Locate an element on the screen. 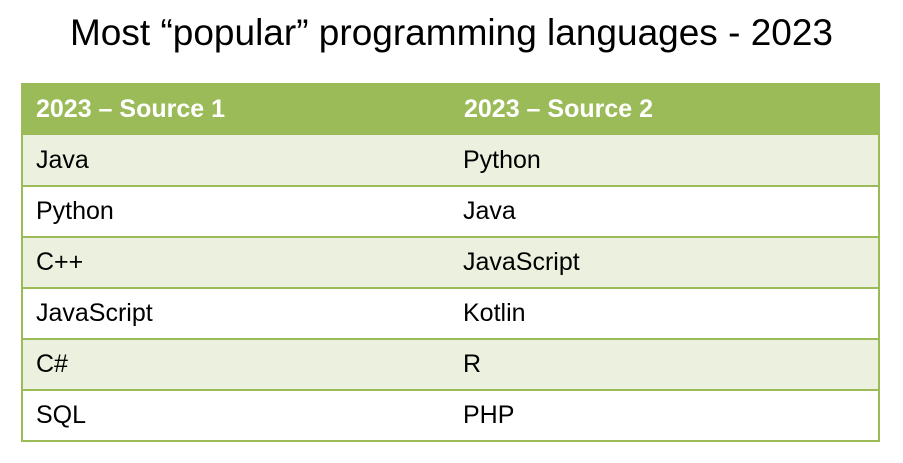 The height and width of the screenshot is (463, 903). table-row: JavaScript Kotlin is located at coordinates (450, 314).